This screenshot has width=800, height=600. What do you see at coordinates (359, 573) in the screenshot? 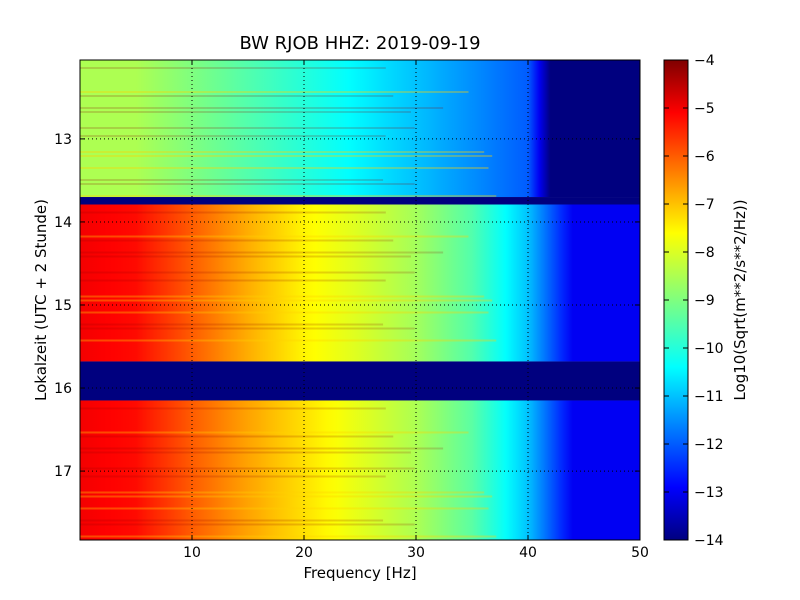
I see `x-axis-label: Frequency [Hz]` at bounding box center [359, 573].